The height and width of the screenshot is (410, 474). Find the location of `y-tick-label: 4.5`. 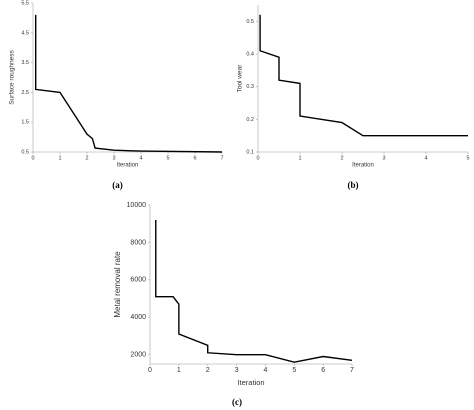

y-tick-label: 4.5 is located at coordinates (25, 33).